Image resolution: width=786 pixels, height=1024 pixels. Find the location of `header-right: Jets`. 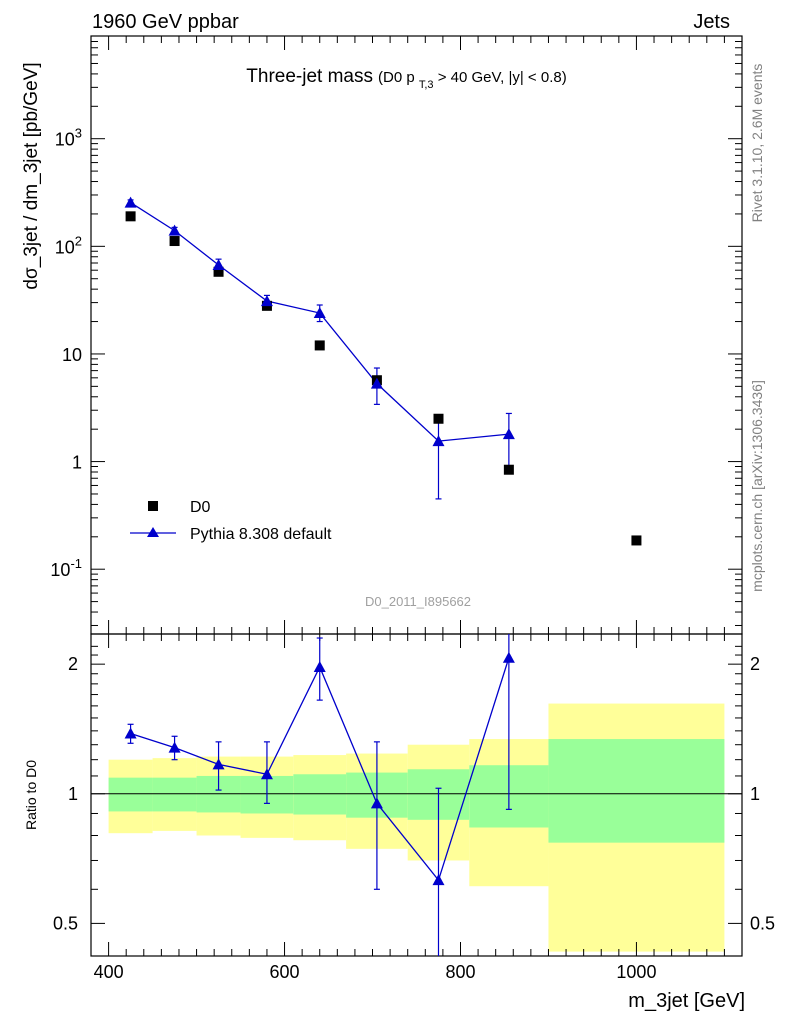

header-right: Jets is located at coordinates (711, 22).